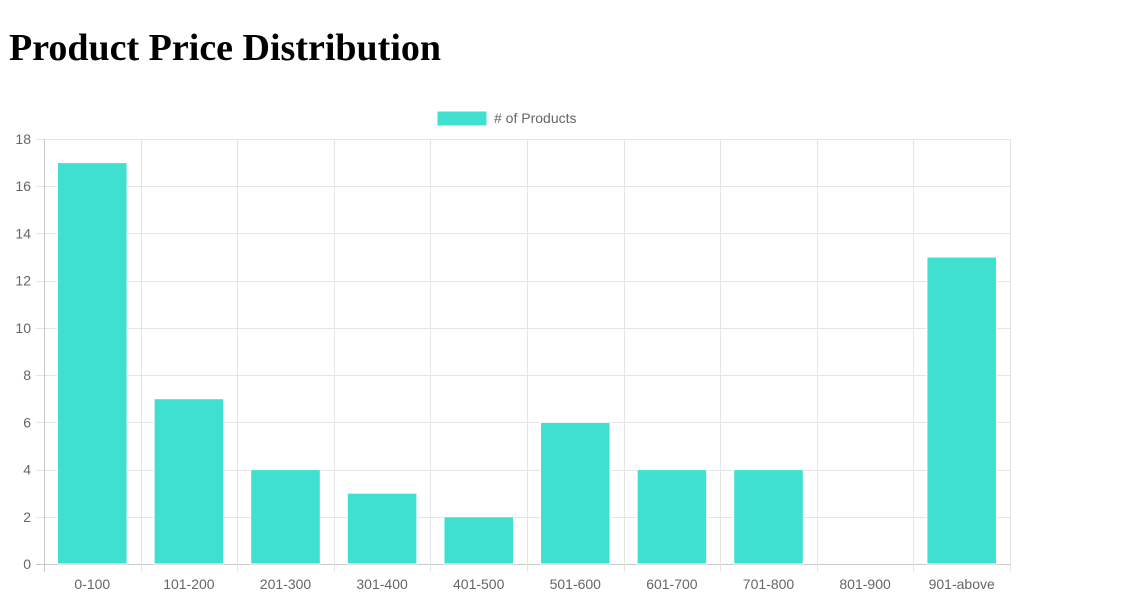  What do you see at coordinates (225, 48) in the screenshot?
I see `page-title: Product Price Distribution` at bounding box center [225, 48].